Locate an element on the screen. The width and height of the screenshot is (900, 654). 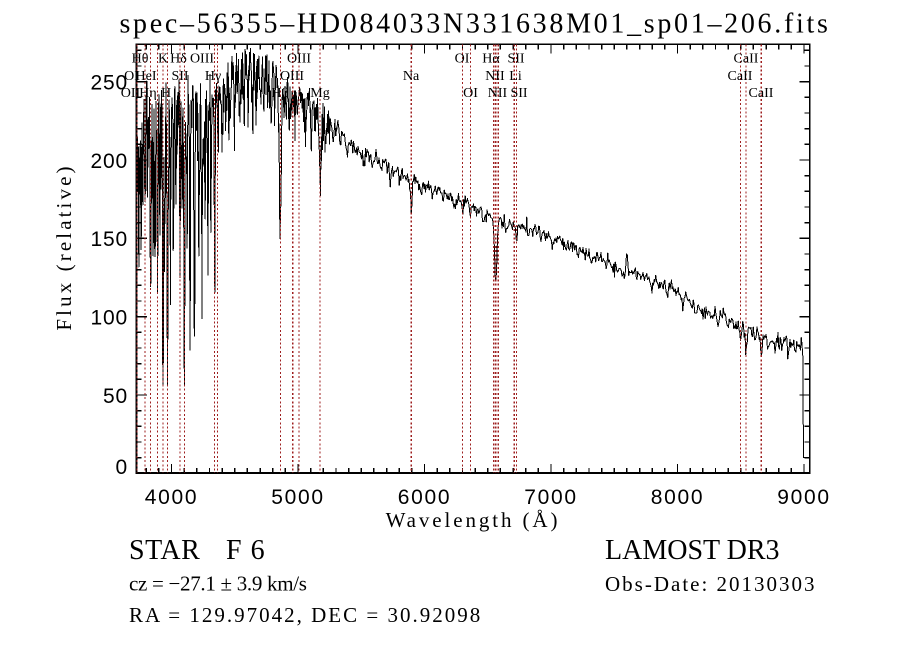
svg-text: 200 is located at coordinates (109, 161).